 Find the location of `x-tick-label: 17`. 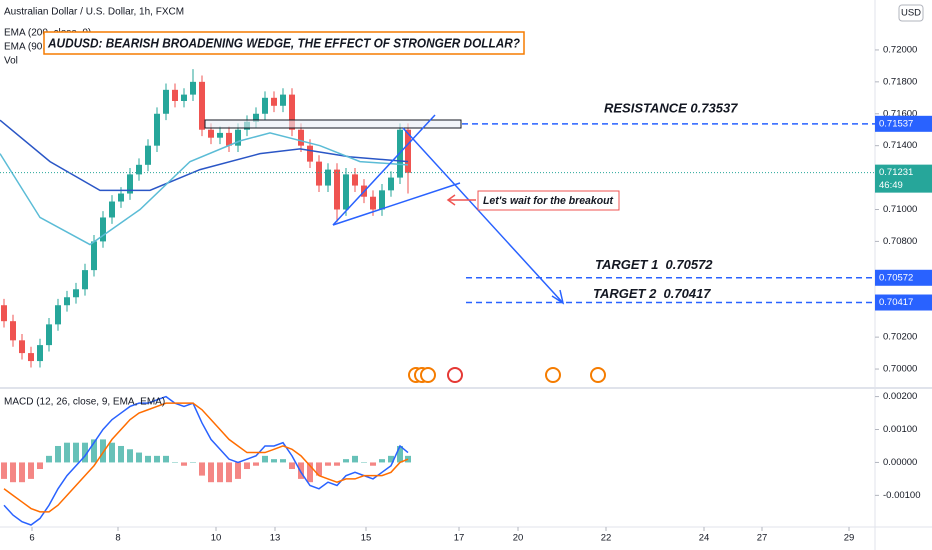

x-tick-label: 17 is located at coordinates (459, 538).